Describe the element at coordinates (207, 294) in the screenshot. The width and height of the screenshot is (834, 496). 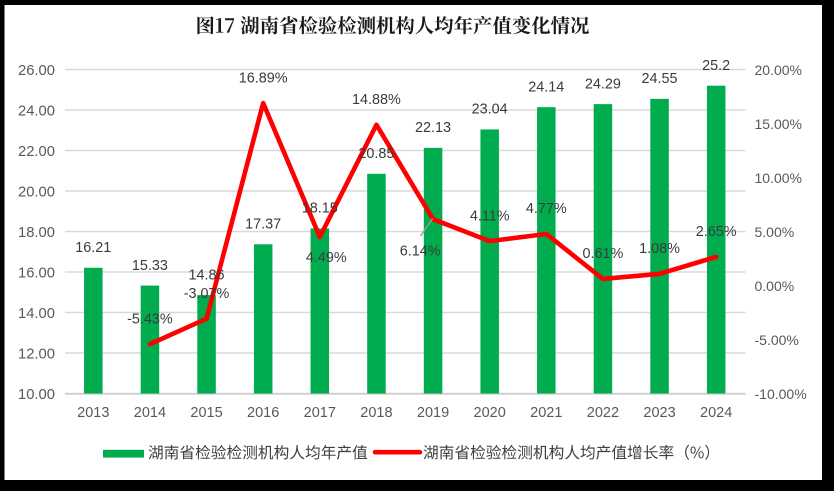
I see `svg-text: -3.07%` at that location.